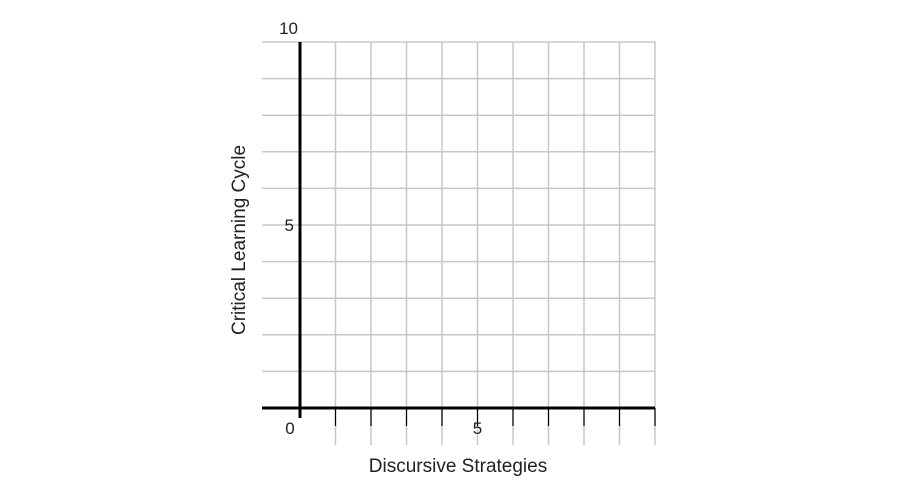 The image size is (900, 500). Describe the element at coordinates (477, 428) in the screenshot. I see `x-tick-label: 5` at that location.